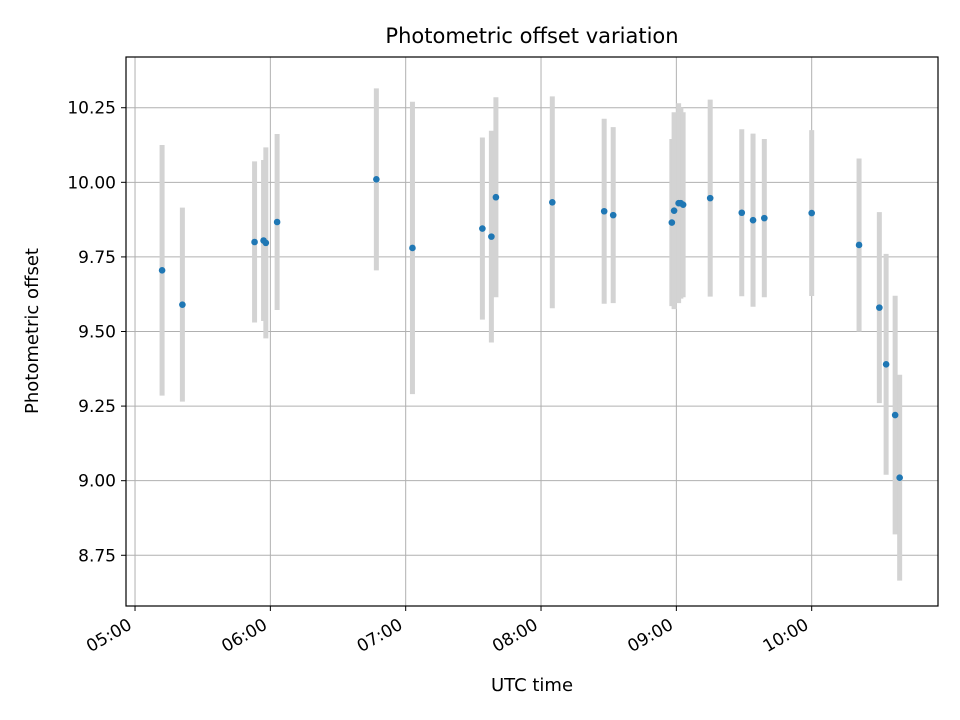 The image size is (960, 720). Describe the element at coordinates (97, 556) in the screenshot. I see `y-tick-label-0: 8.75` at that location.